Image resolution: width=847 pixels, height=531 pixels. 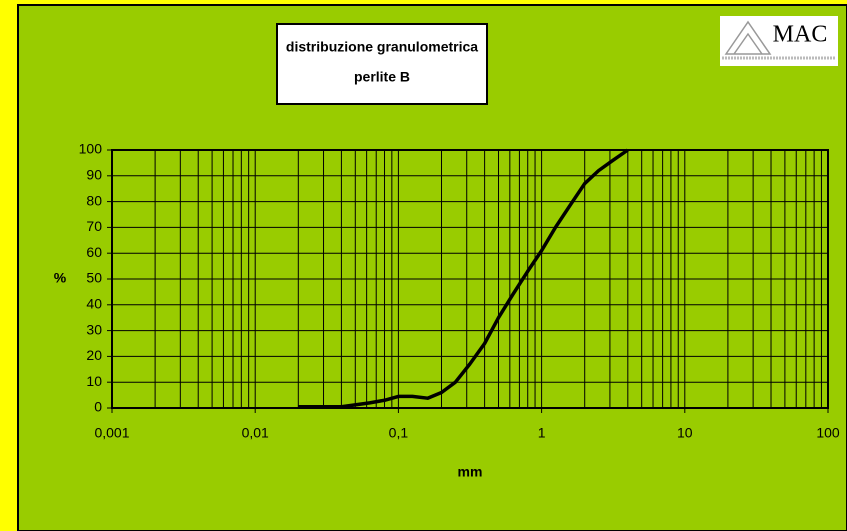 I want to click on logo-text: MAC, so click(x=800, y=35).